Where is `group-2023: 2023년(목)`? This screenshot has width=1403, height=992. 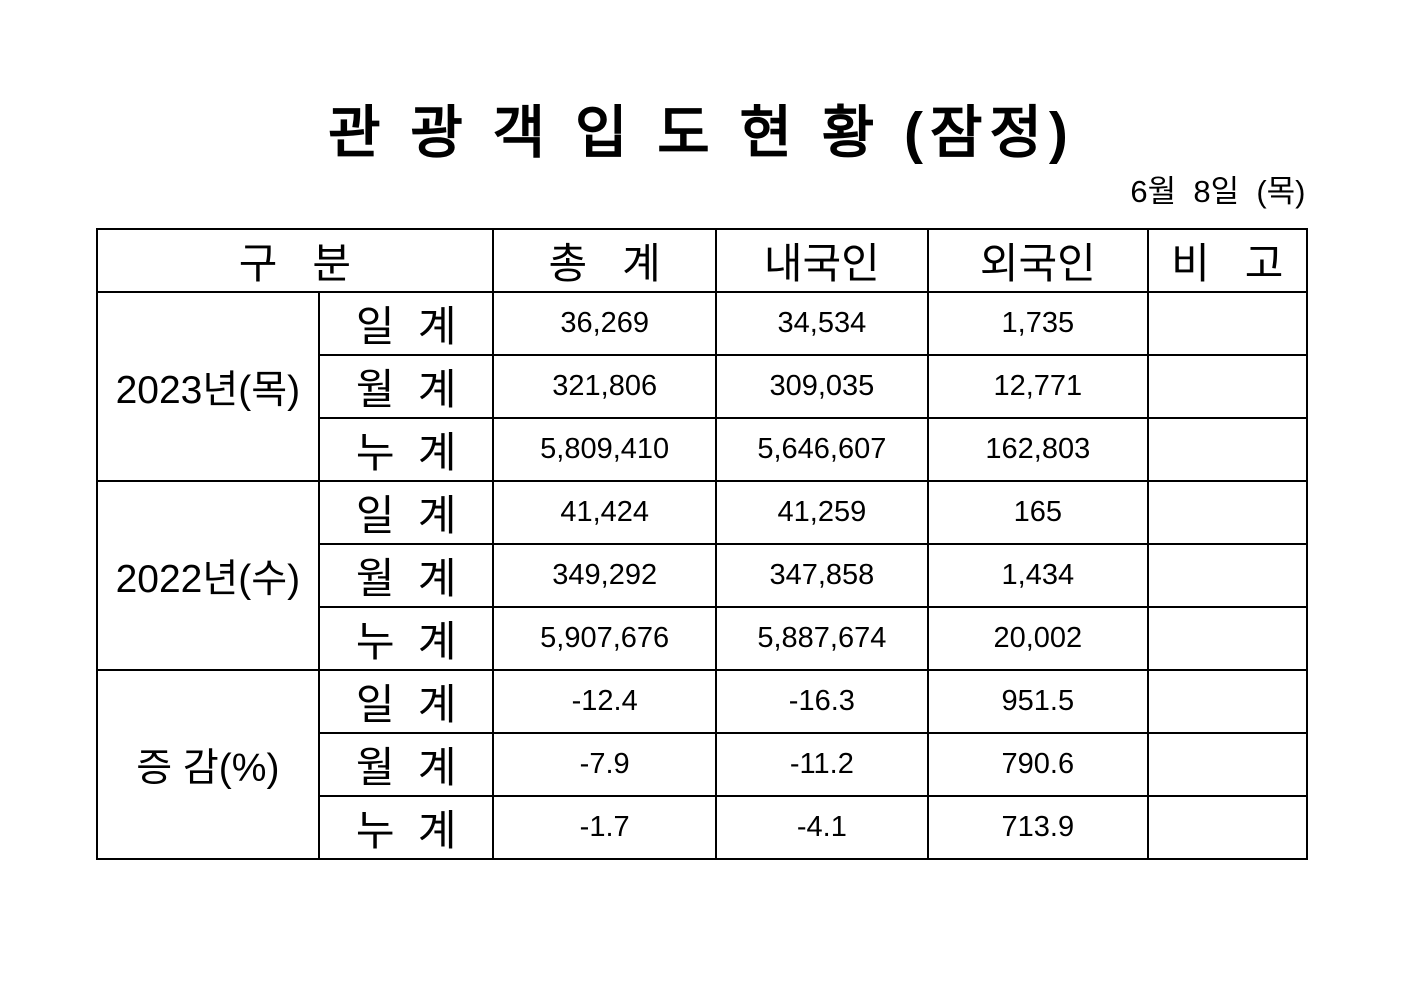
group-2023: 2023년(목) is located at coordinates (208, 386).